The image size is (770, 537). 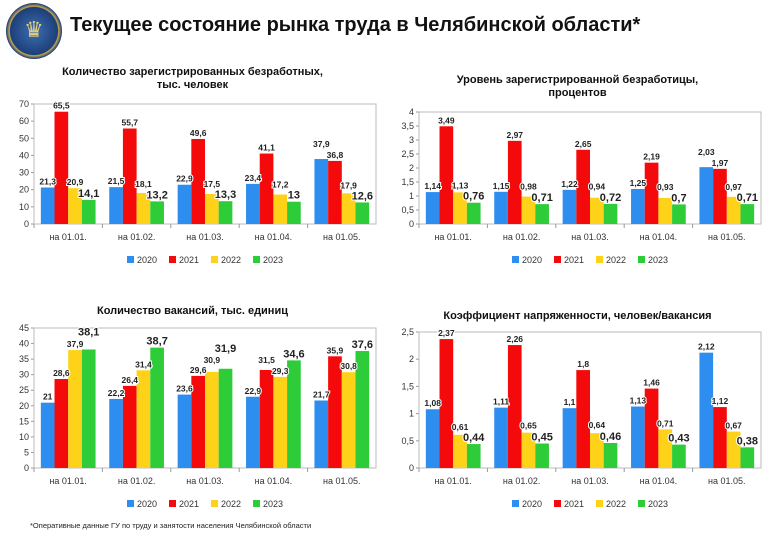 I want to click on data-label: 26,4, so click(x=129, y=380).